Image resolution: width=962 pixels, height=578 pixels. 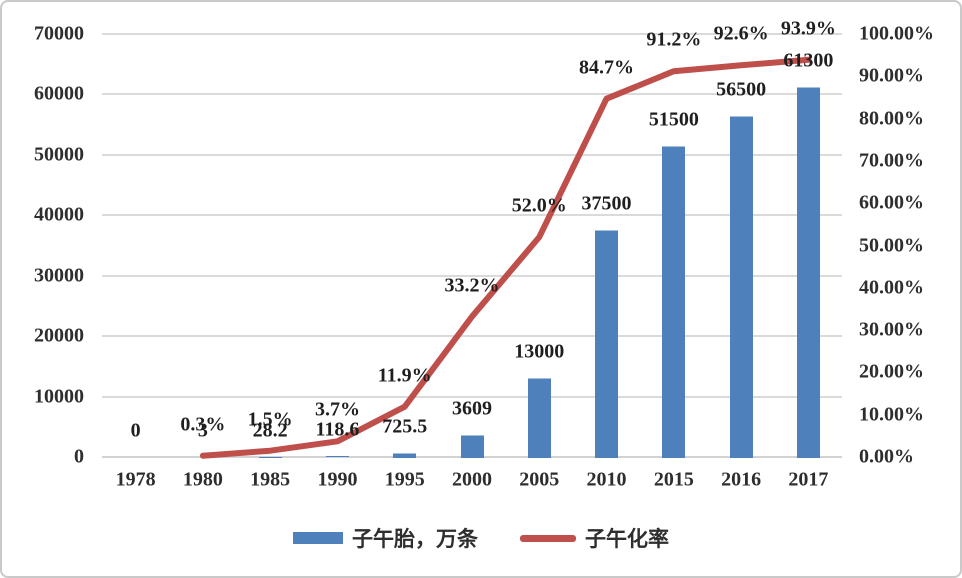 What do you see at coordinates (59, 214) in the screenshot?
I see `left-axis-tick-label: 40000` at bounding box center [59, 214].